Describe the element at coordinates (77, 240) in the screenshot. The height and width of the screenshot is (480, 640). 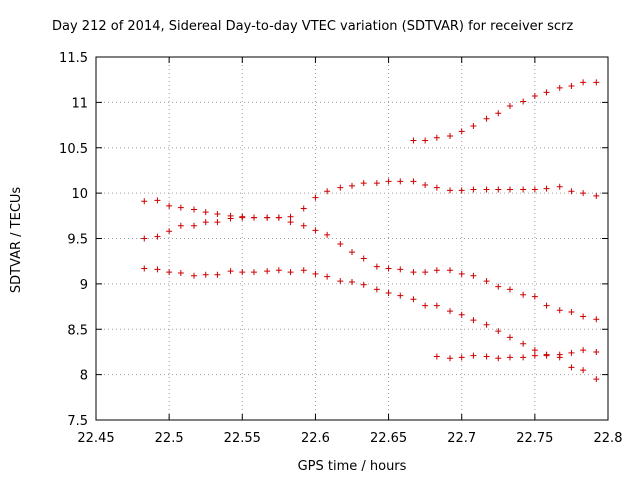
I see `y-tick-label: 9.5` at that location.